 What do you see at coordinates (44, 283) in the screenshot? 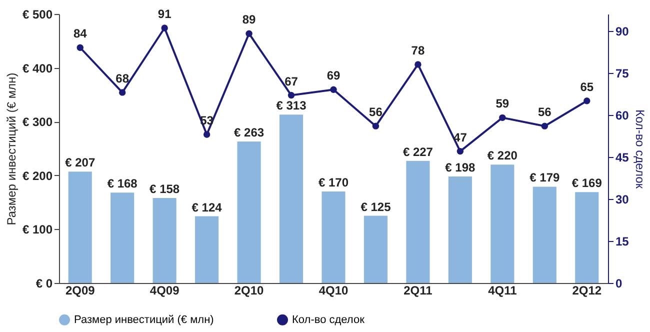
I see `y-tick-label: € 0` at bounding box center [44, 283].